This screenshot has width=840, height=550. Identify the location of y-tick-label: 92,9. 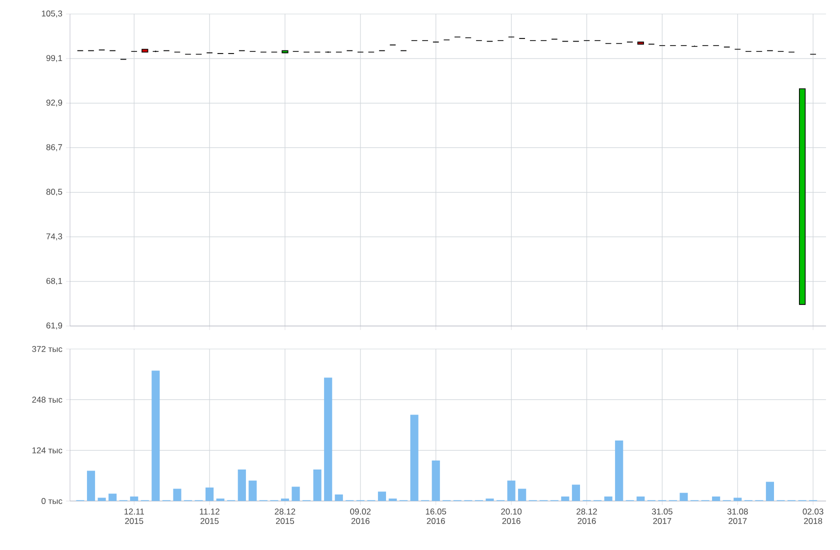
(54, 103).